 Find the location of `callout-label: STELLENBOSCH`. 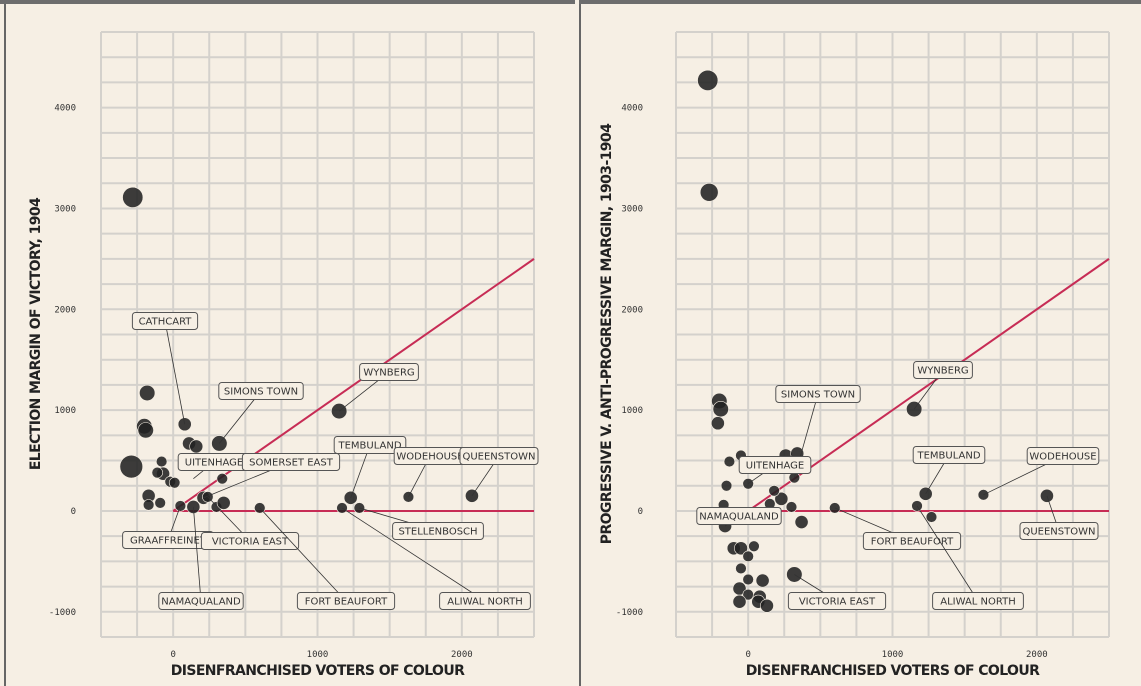

callout-label: STELLENBOSCH is located at coordinates (437, 532).